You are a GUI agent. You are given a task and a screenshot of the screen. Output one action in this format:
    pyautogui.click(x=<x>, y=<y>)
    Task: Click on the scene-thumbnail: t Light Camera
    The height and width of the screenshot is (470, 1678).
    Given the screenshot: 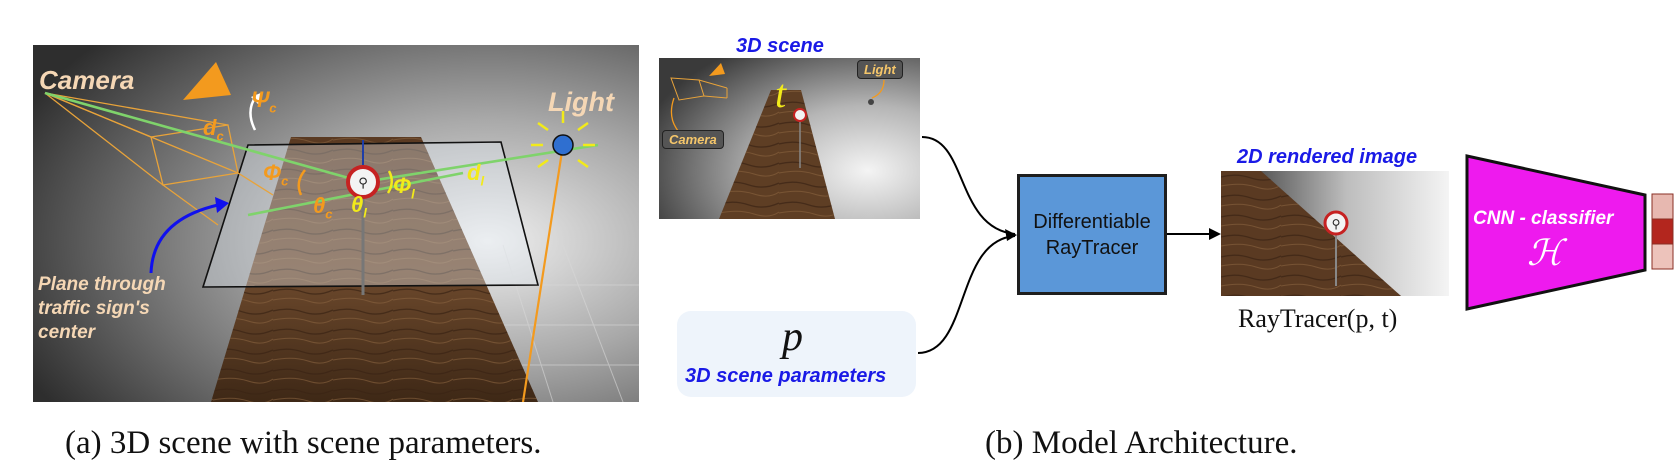 What is the action you would take?
    pyautogui.click(x=789, y=138)
    